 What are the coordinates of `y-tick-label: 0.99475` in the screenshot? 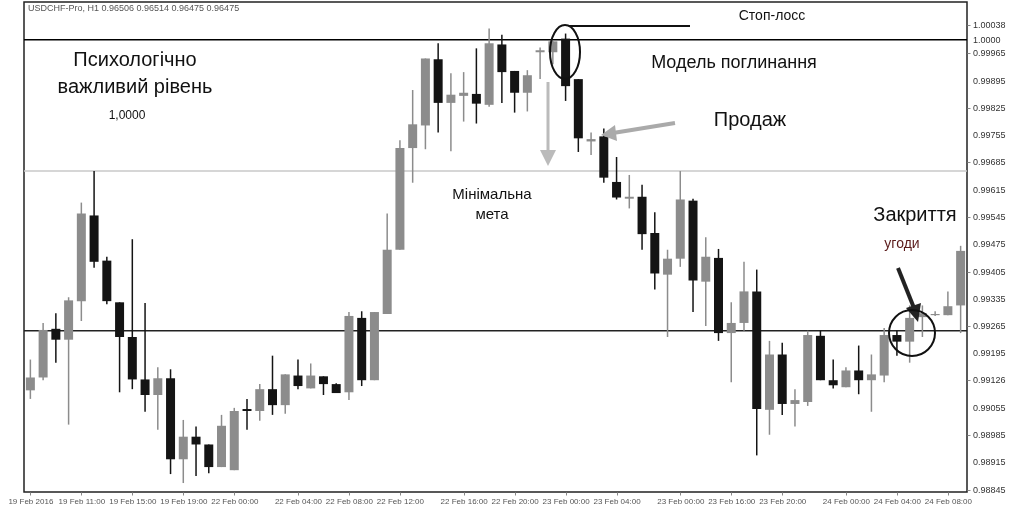 It's located at (989, 244).